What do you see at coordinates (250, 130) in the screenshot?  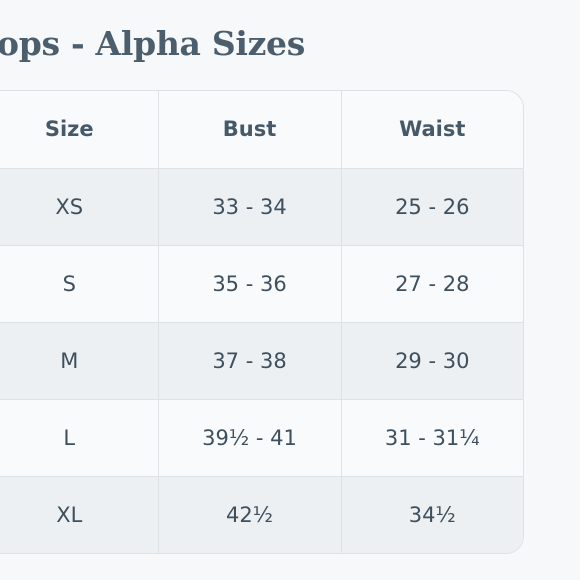 I see `column-header-bust: Bust` at bounding box center [250, 130].